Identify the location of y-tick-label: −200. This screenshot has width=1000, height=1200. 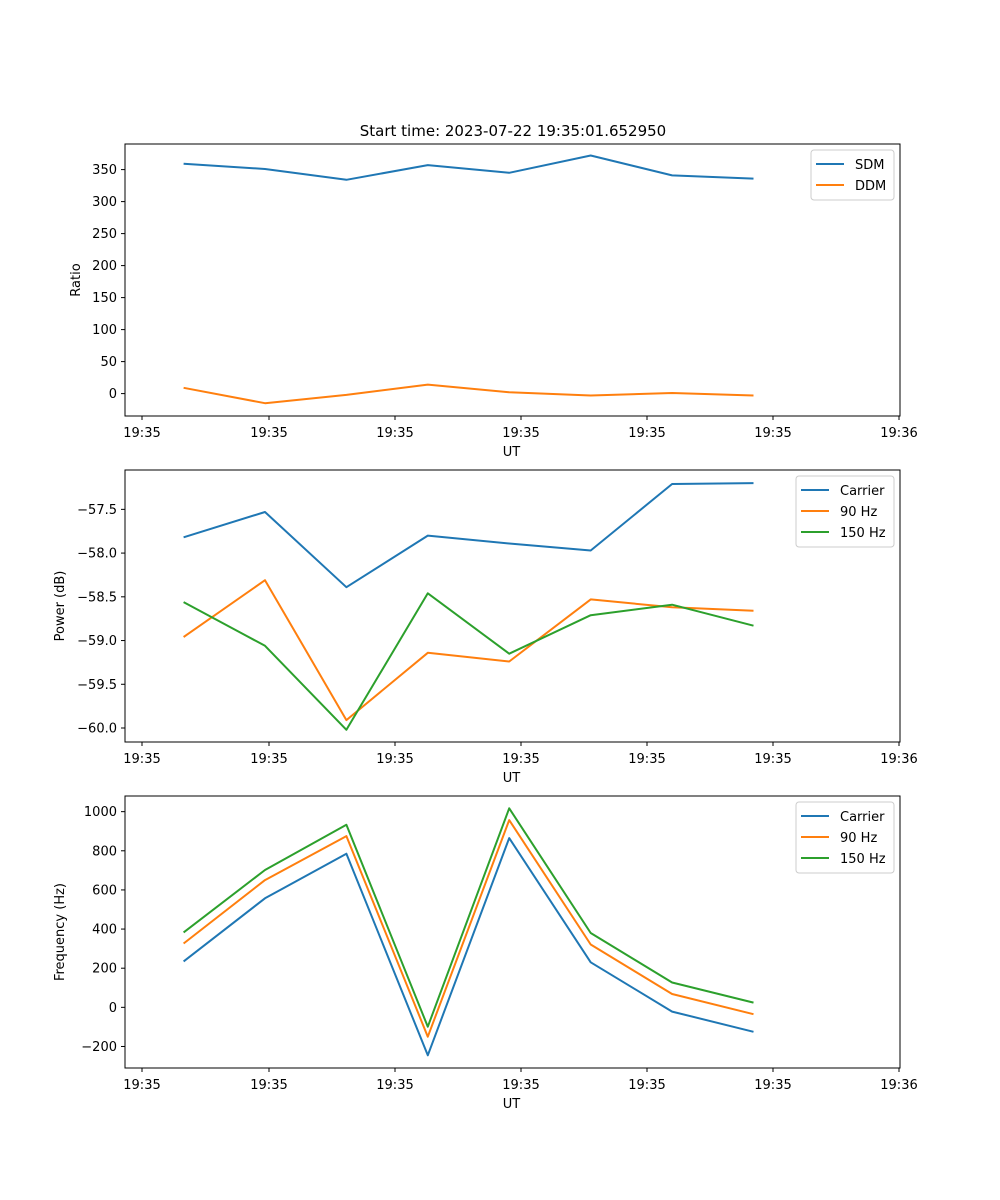
(99, 1047).